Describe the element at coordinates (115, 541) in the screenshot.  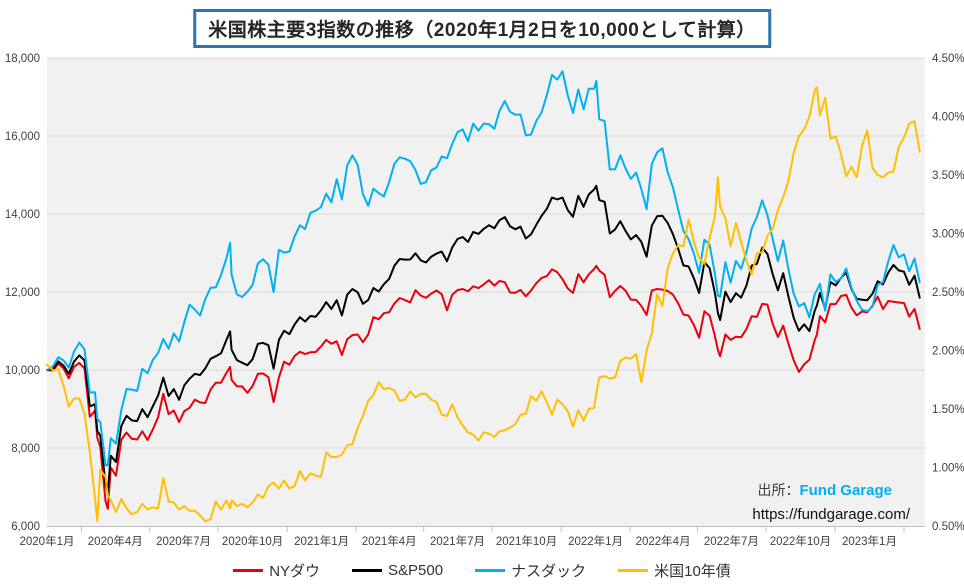
I see `x-axis-label: 2020年4月` at that location.